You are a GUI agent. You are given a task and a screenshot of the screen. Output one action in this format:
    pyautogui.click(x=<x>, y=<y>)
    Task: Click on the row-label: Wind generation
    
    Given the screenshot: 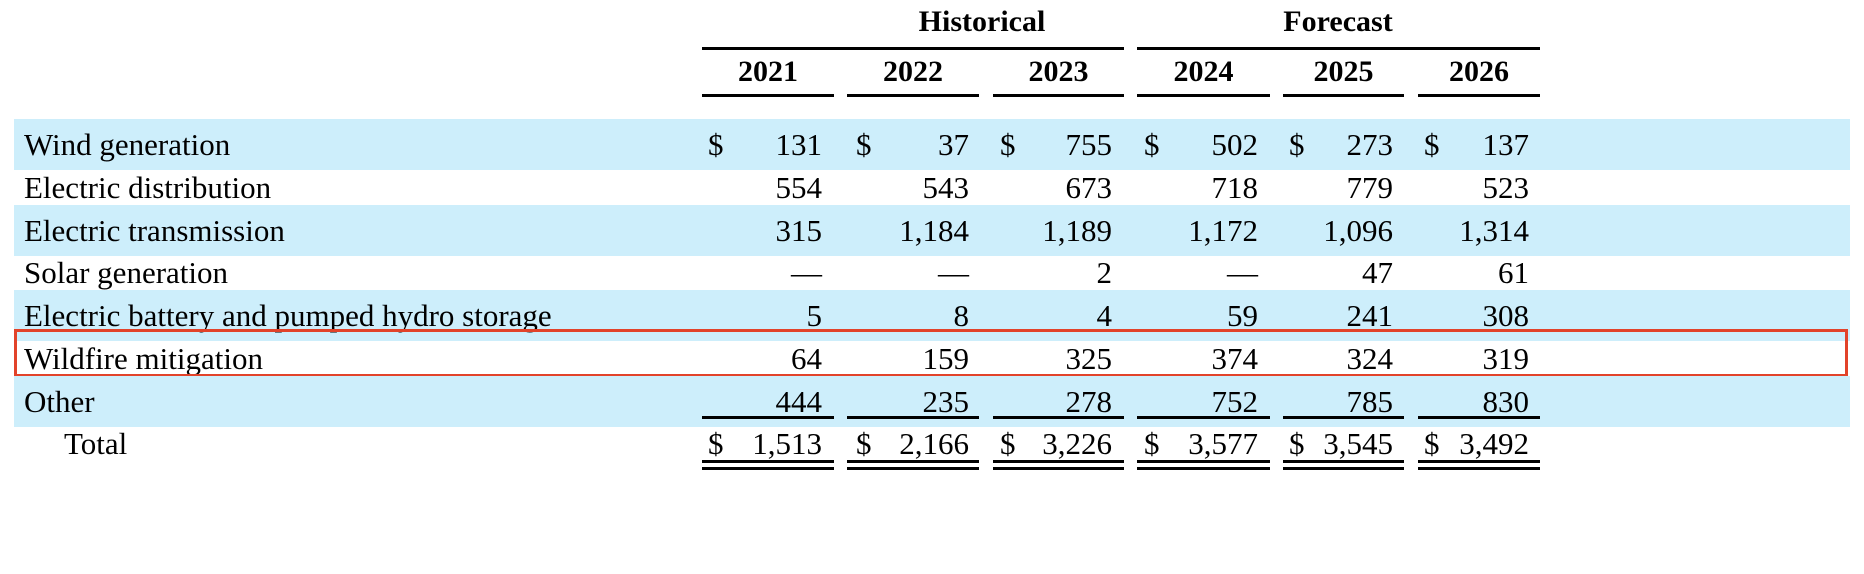 What is the action you would take?
    pyautogui.click(x=127, y=144)
    